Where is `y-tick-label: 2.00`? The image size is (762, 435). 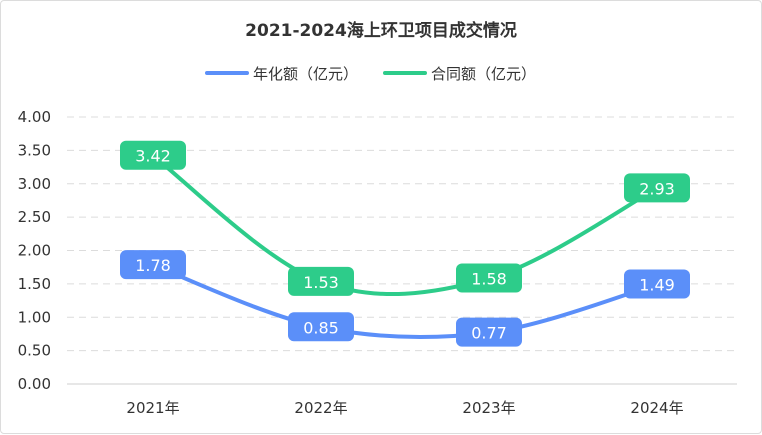
y-tick-label: 2.00 is located at coordinates (34, 251).